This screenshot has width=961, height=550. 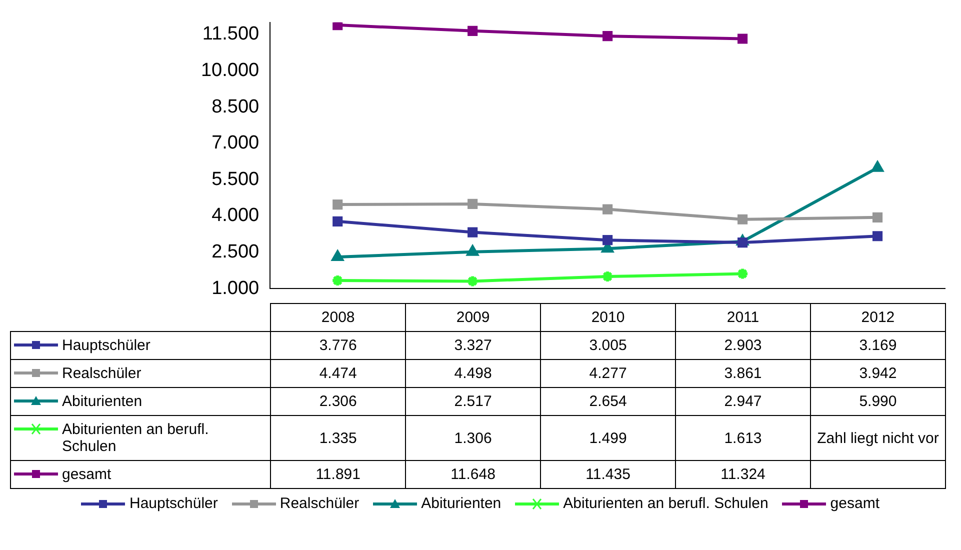 I want to click on y-tick-label: 1.000, so click(x=236, y=288).